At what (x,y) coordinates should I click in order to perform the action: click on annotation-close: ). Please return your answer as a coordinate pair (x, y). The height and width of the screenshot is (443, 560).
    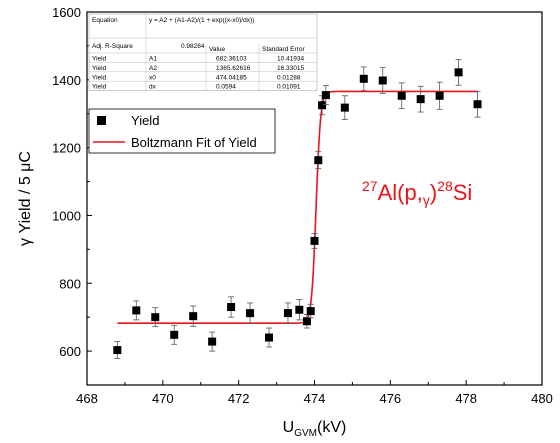
    Looking at the image, I should click on (433, 192).